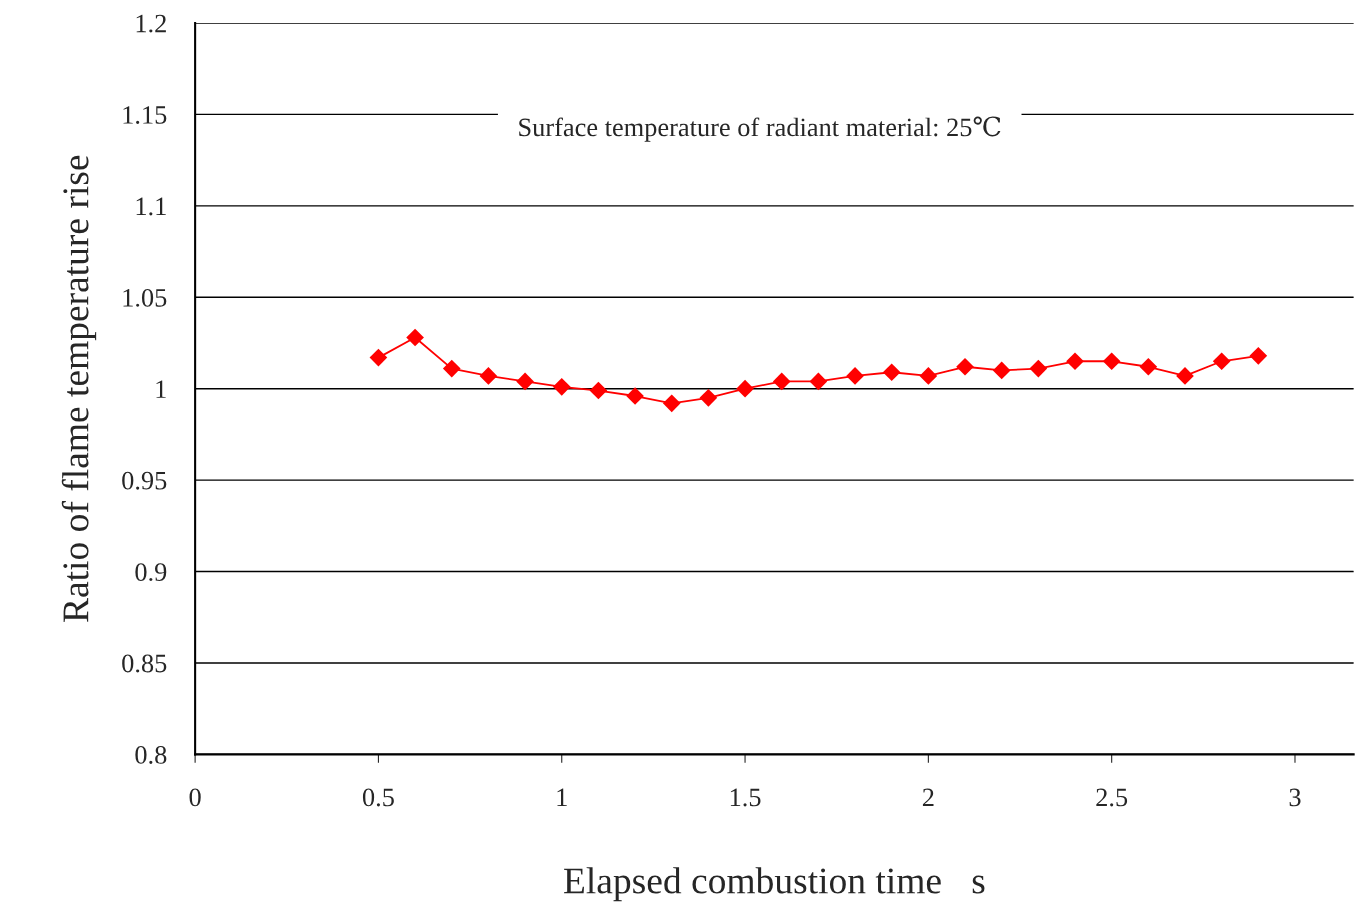  I want to click on x-tick-label: 1, so click(562, 797).